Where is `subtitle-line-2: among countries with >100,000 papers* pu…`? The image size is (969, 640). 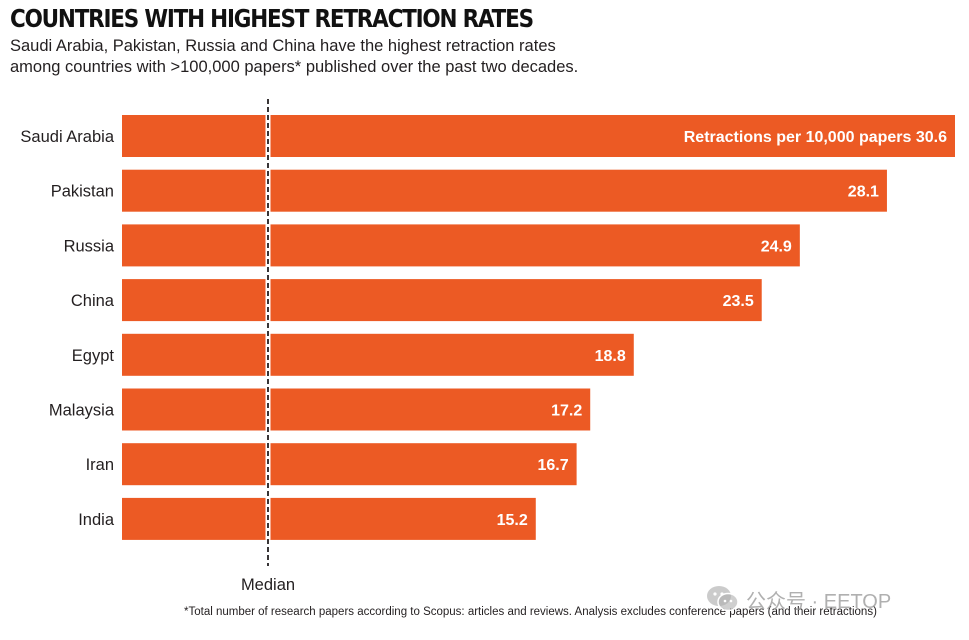
subtitle-line-2: among countries with >100,000 papers* pu… is located at coordinates (294, 67).